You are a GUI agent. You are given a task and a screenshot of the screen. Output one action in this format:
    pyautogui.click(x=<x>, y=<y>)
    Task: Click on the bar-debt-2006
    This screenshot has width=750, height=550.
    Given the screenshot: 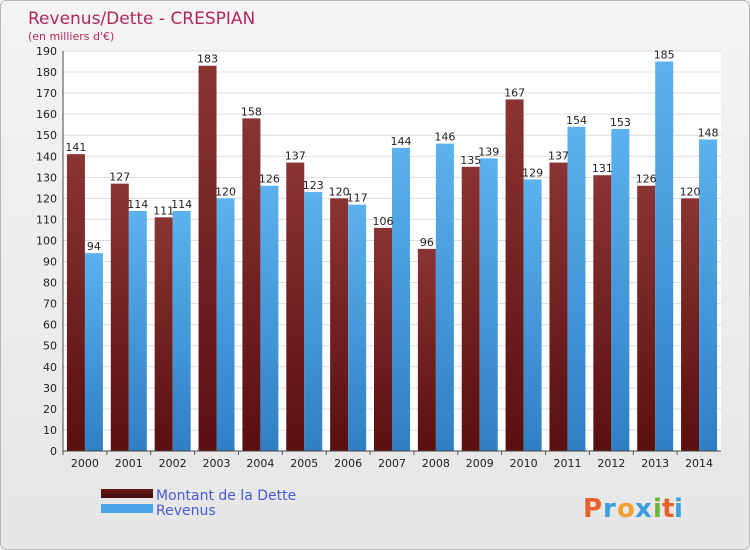 What is the action you would take?
    pyautogui.click(x=339, y=324)
    